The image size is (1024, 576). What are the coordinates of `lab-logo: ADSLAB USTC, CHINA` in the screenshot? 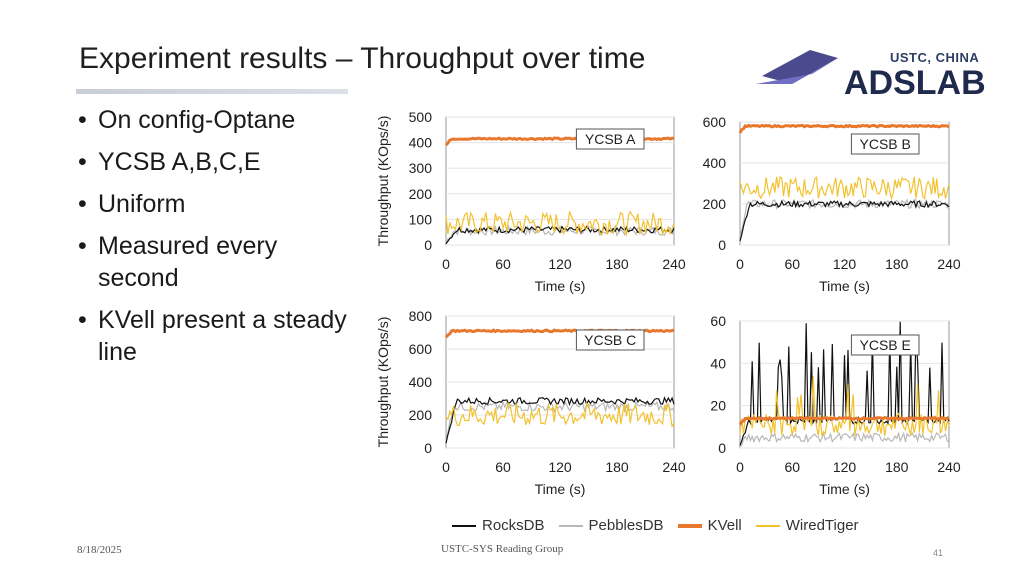 It's located at (888, 73).